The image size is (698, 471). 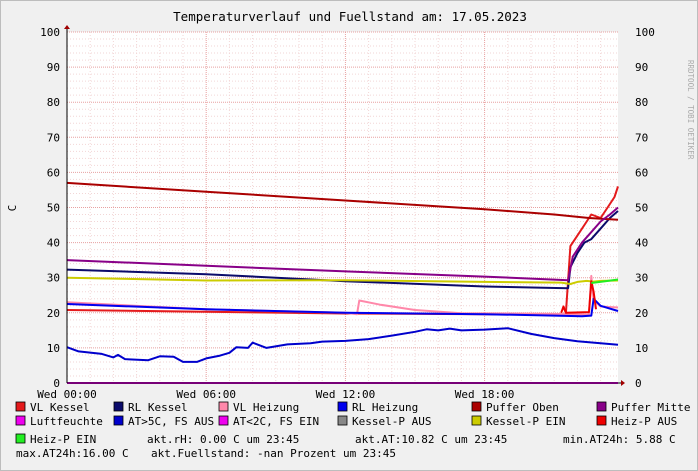 I want to click on watermark: RRDTOOL / TOBI OETIKER, so click(x=690, y=110).